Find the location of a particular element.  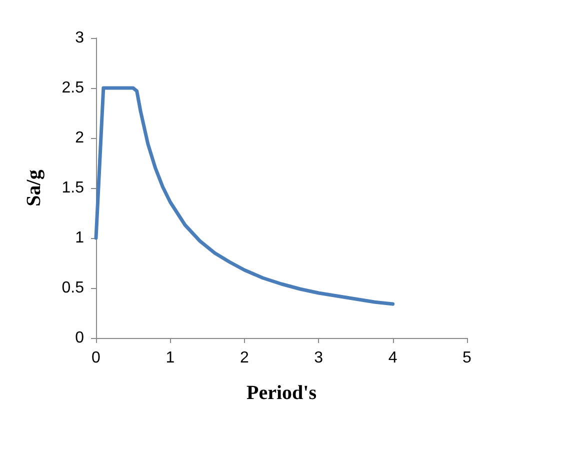

x-tick-label: 0 is located at coordinates (96, 358).